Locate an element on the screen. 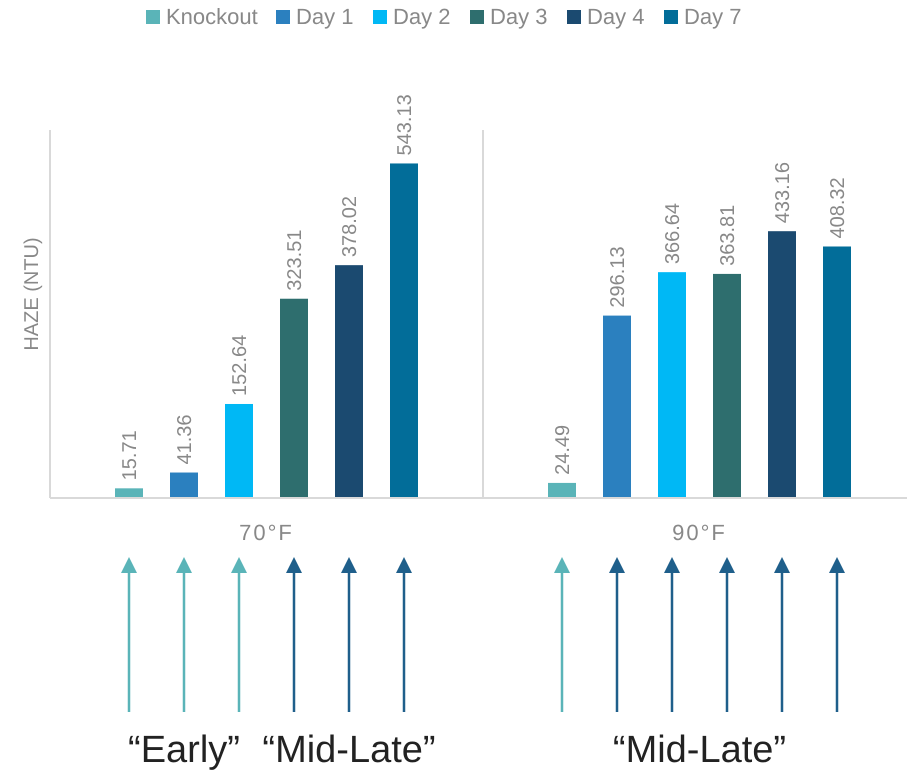 The image size is (907, 783). legend-label: Day 4 is located at coordinates (615, 16).